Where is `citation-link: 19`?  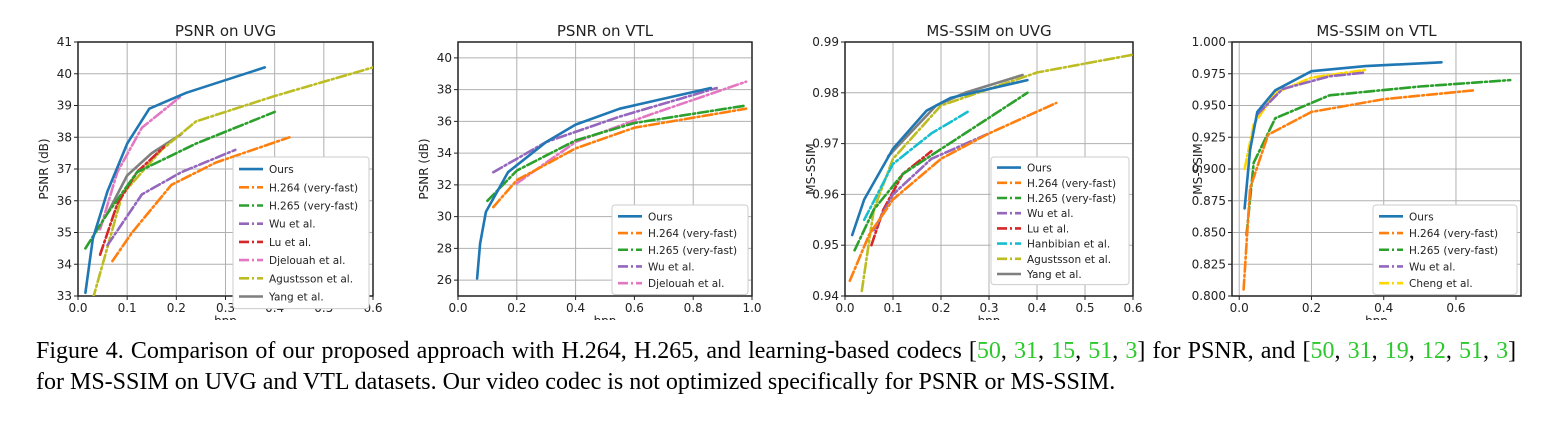 citation-link: 19 is located at coordinates (1396, 351).